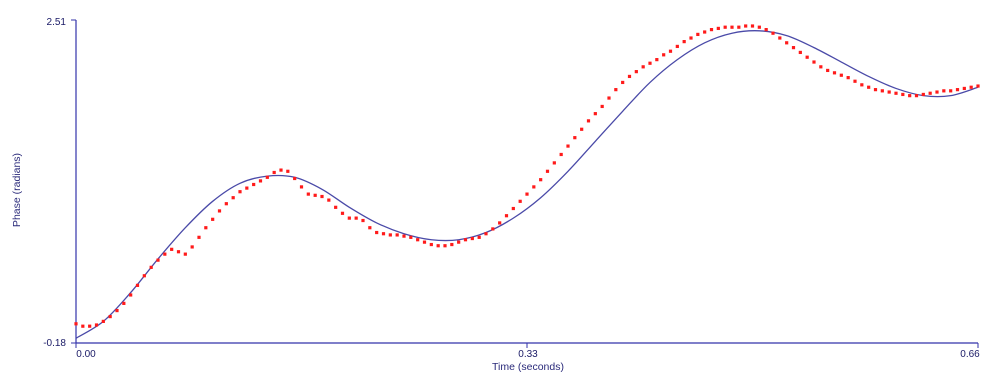  I want to click on x-axis-label: Time (seconds), so click(528, 367).